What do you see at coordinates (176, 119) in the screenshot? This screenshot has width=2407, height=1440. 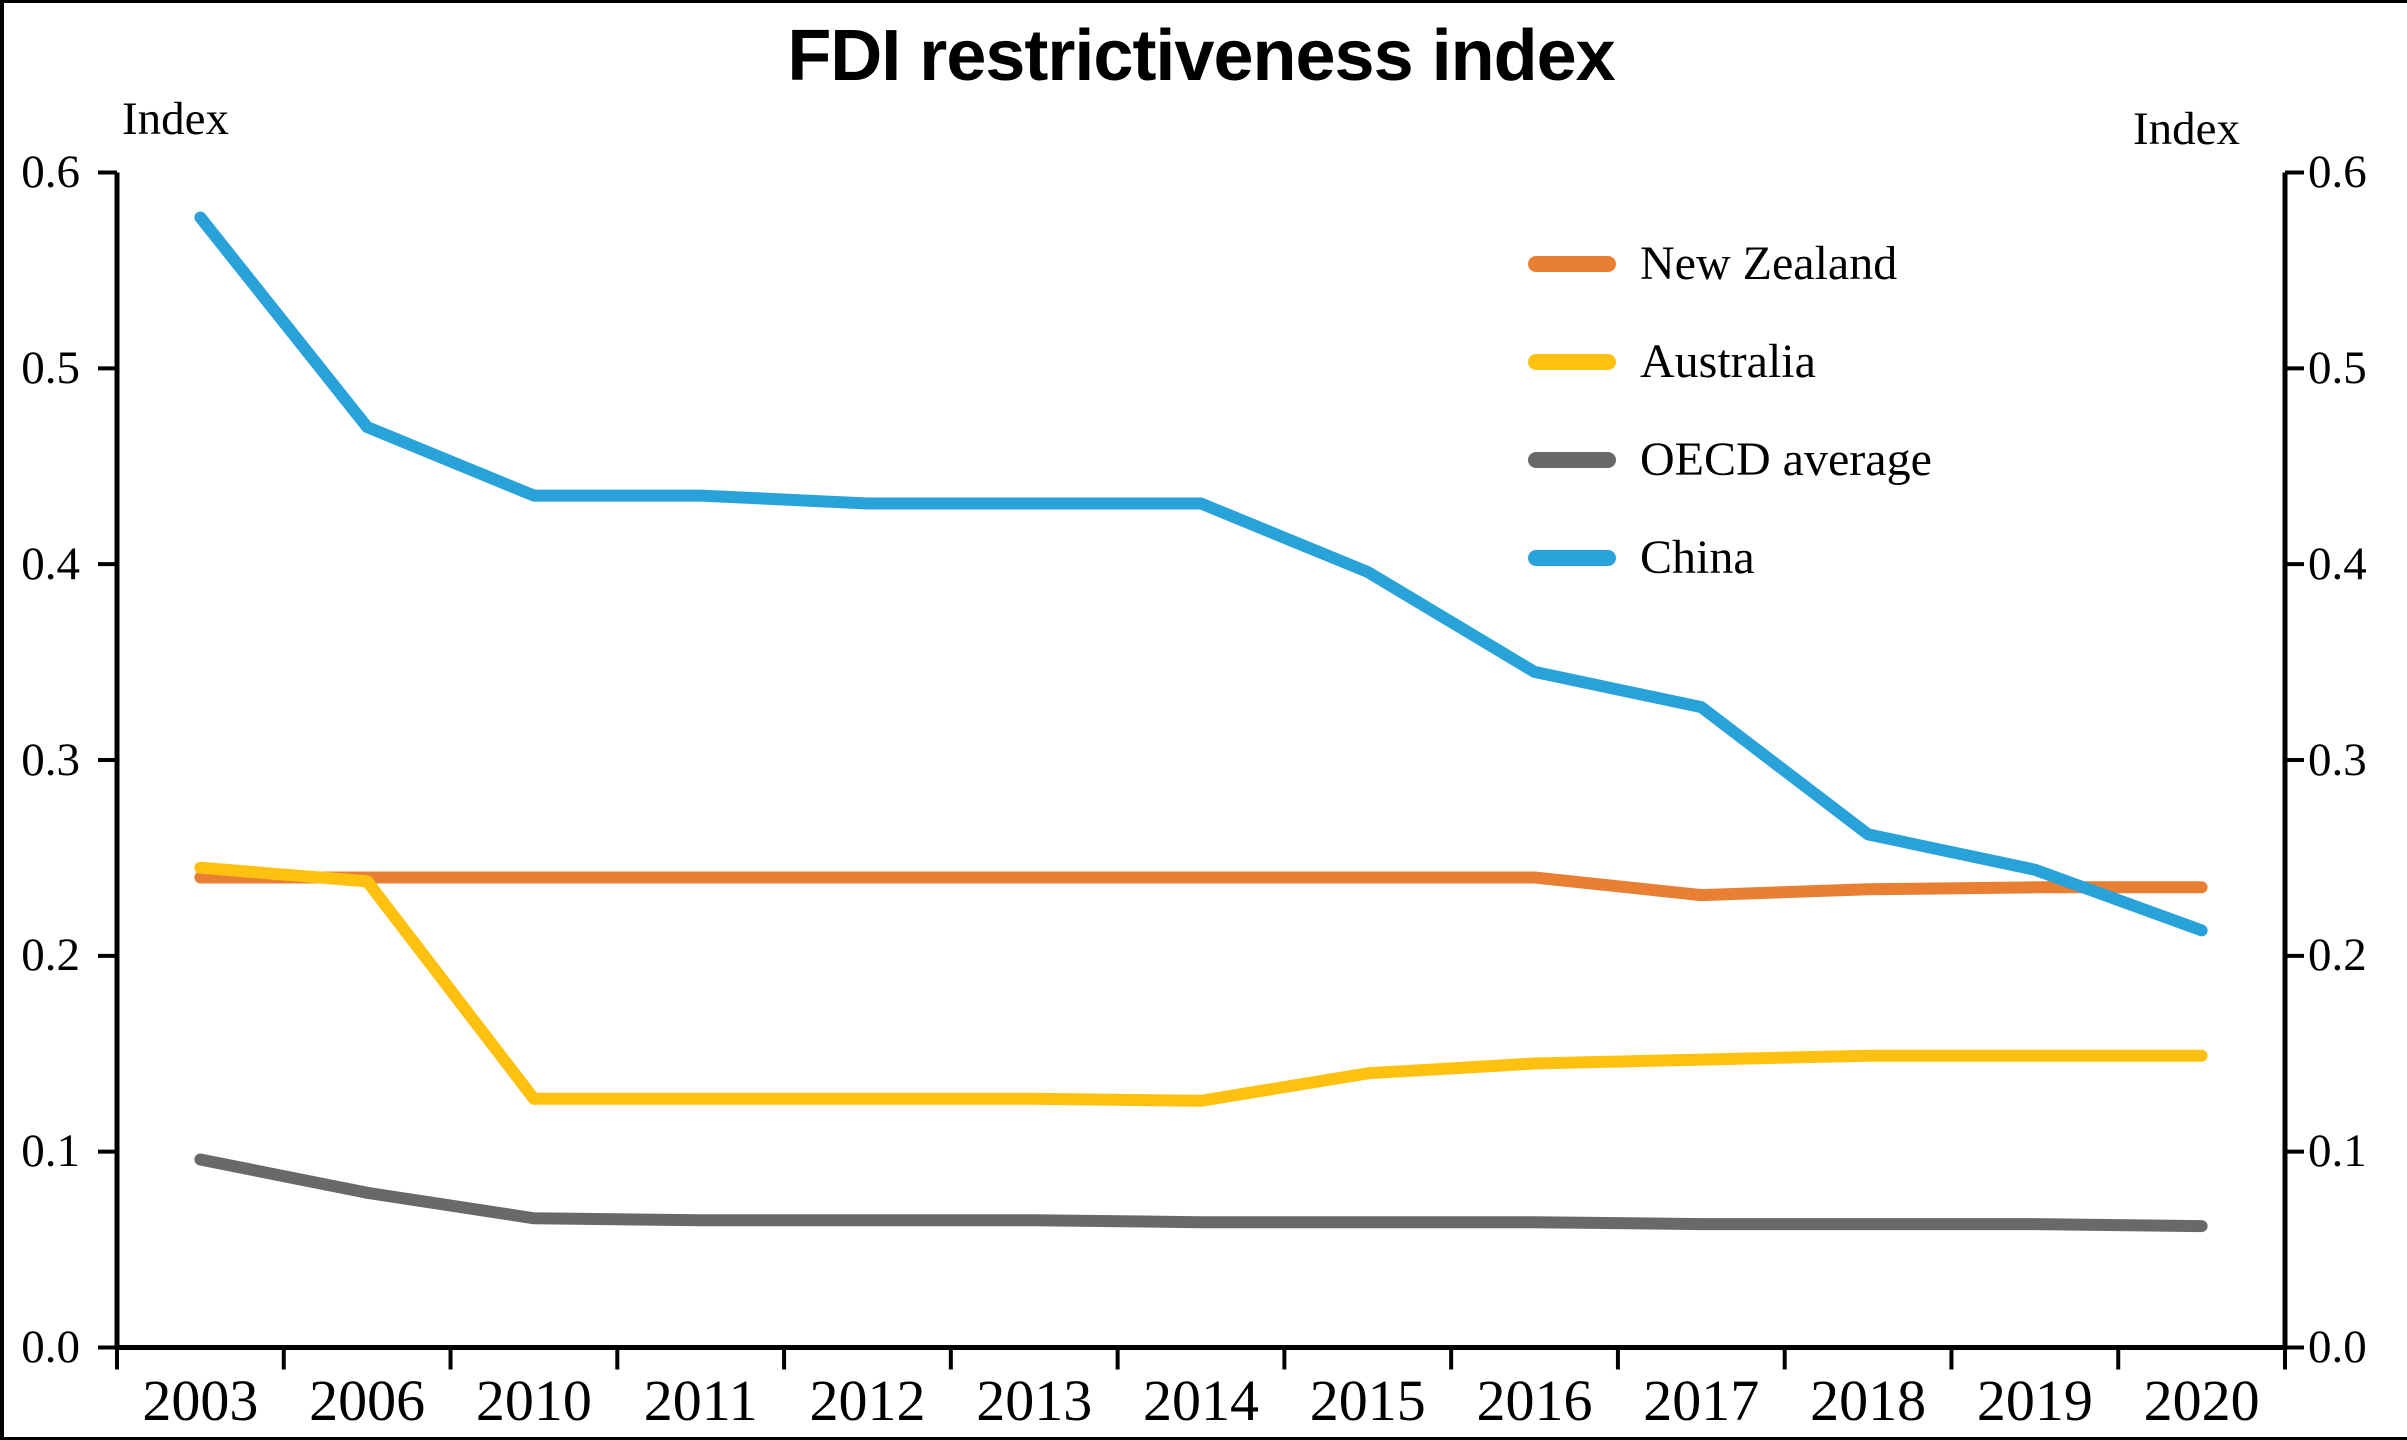 I see `y-axis-unit-label-left: Index` at bounding box center [176, 119].